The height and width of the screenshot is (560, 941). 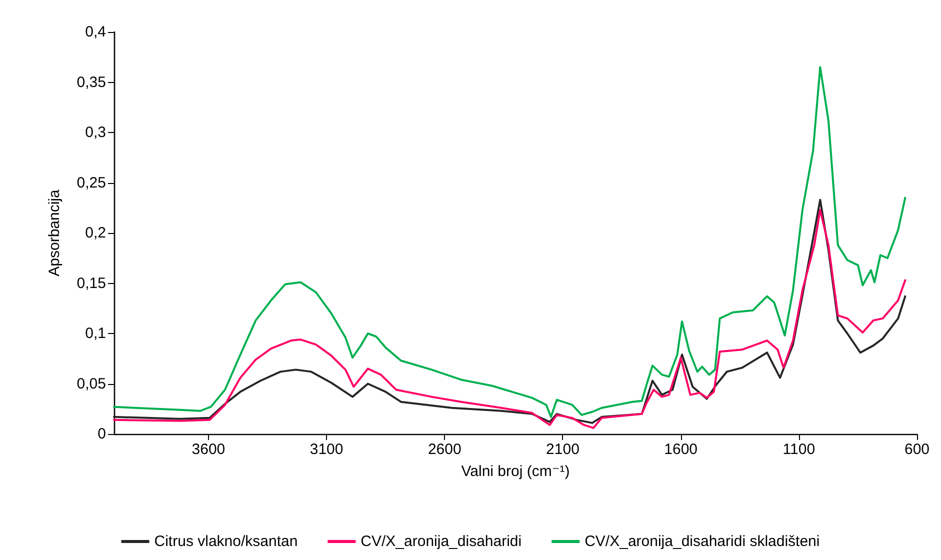 I want to click on legend-label: CV/X_aronija_disaharidi, so click(x=441, y=541).